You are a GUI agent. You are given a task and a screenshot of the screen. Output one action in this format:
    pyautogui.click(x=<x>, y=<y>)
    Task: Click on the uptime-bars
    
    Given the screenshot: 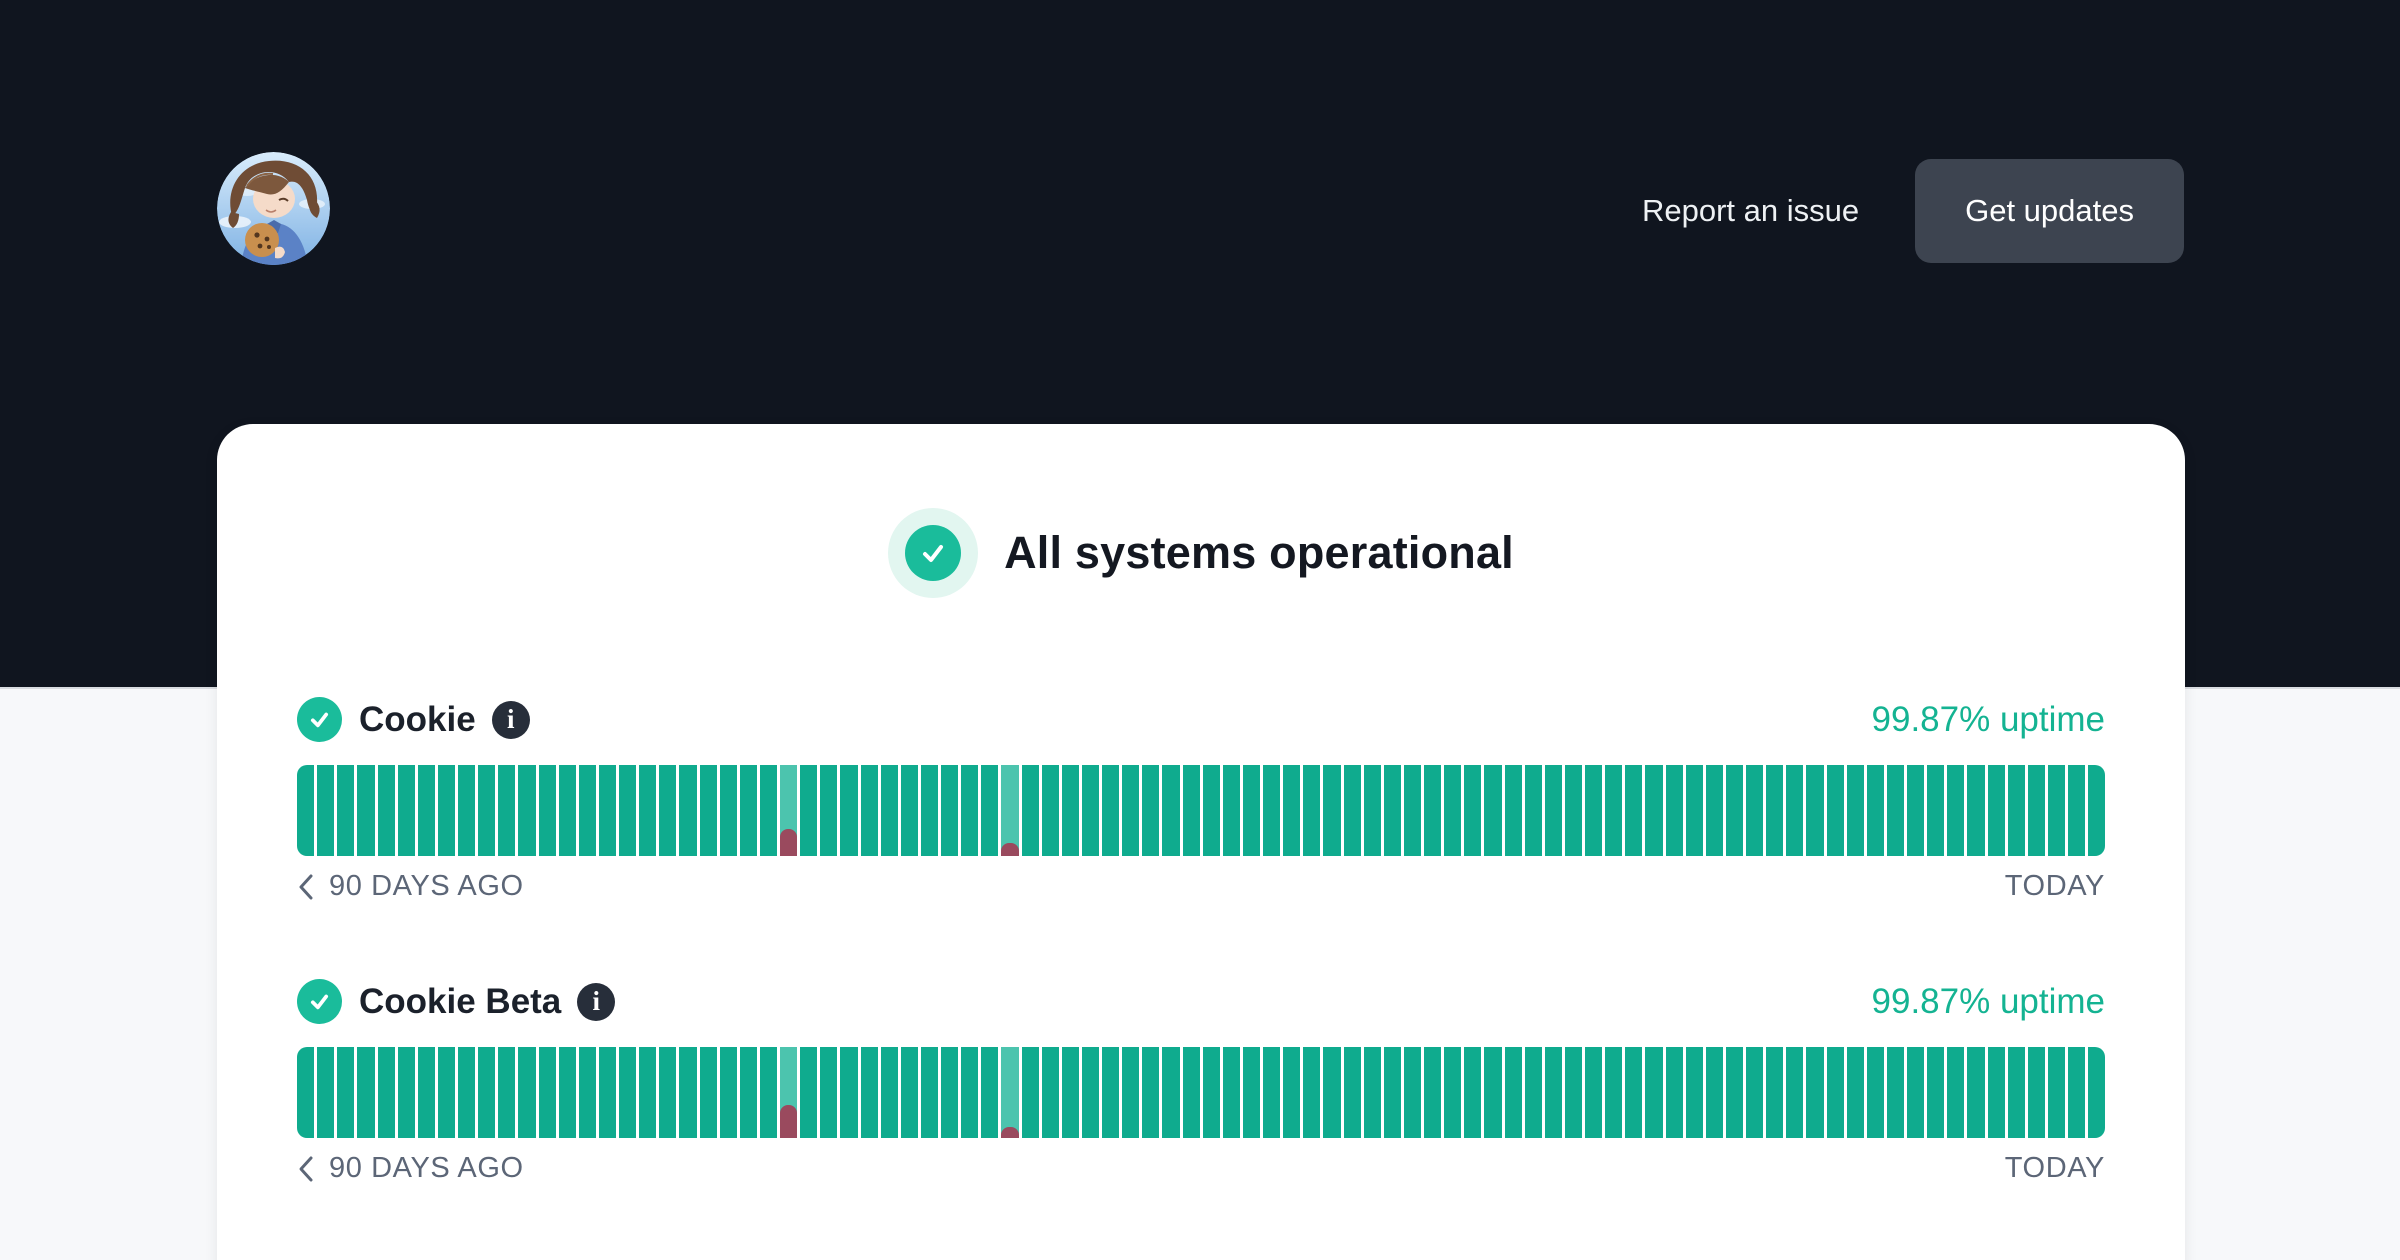 What is the action you would take?
    pyautogui.click(x=1201, y=1092)
    